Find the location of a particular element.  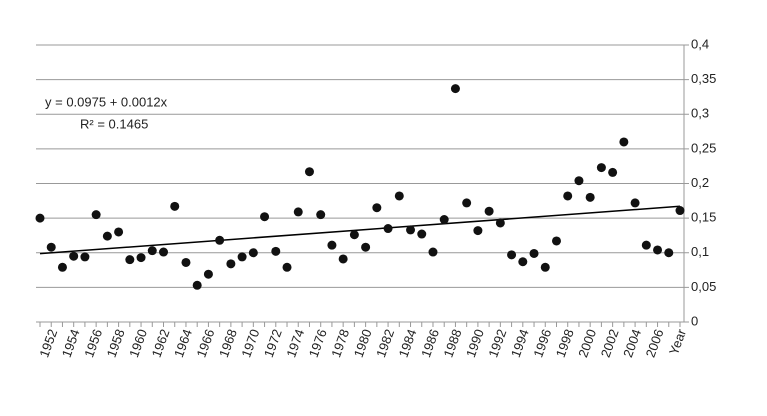

y-tick-label: 0,1 is located at coordinates (700, 251).